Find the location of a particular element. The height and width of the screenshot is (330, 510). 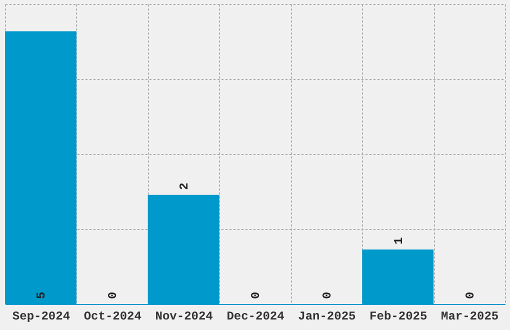

x-tick-label: Mar-2025 is located at coordinates (469, 317).